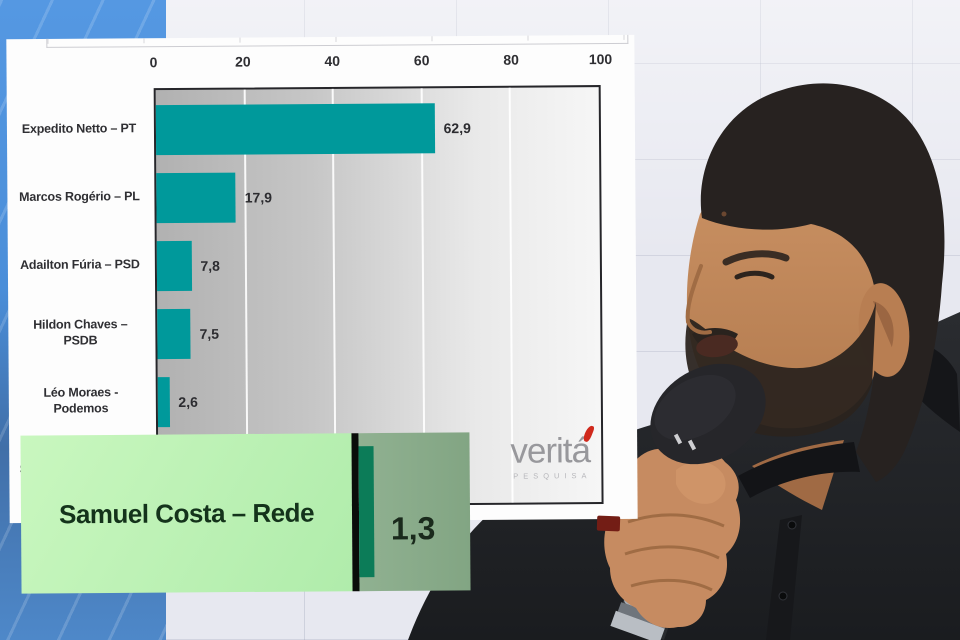 Image resolution: width=960 pixels, height=640 pixels. I want to click on red-object, so click(608, 523).